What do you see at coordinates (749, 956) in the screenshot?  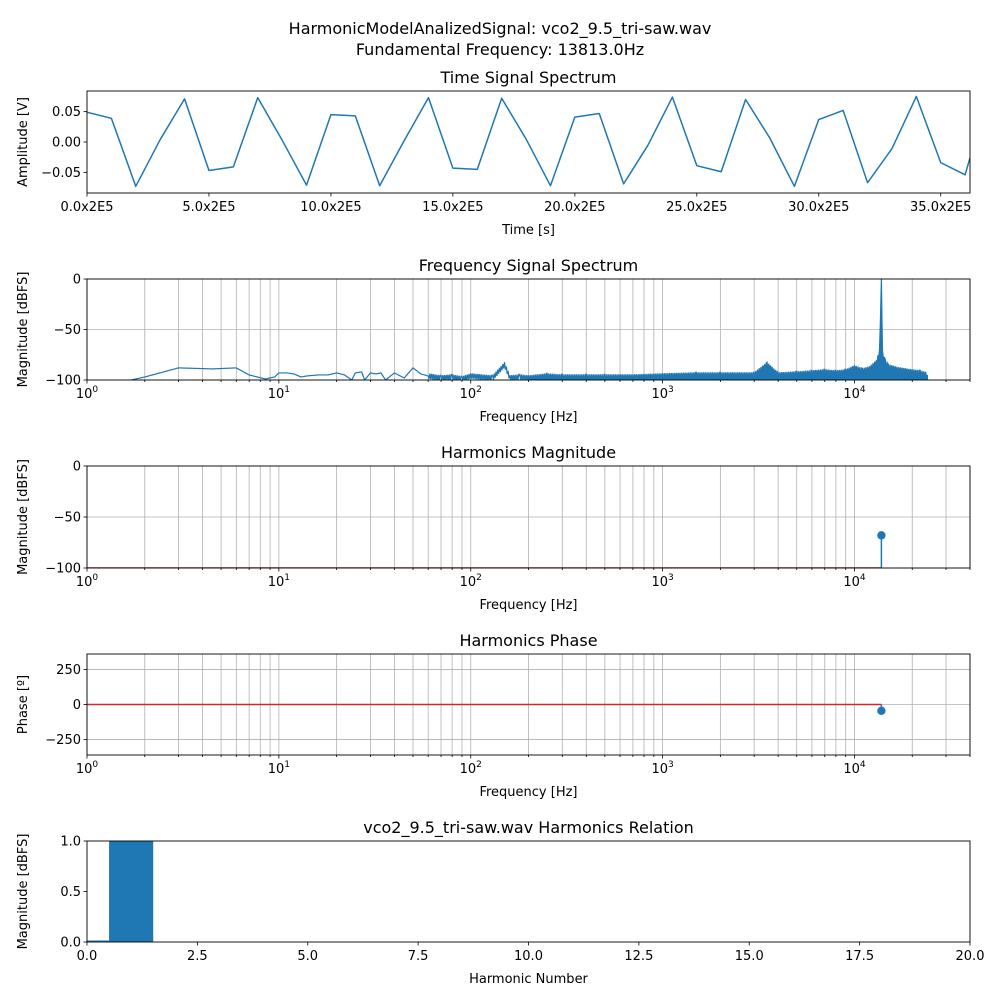 I see `x-tick-label: 15.0` at bounding box center [749, 956].